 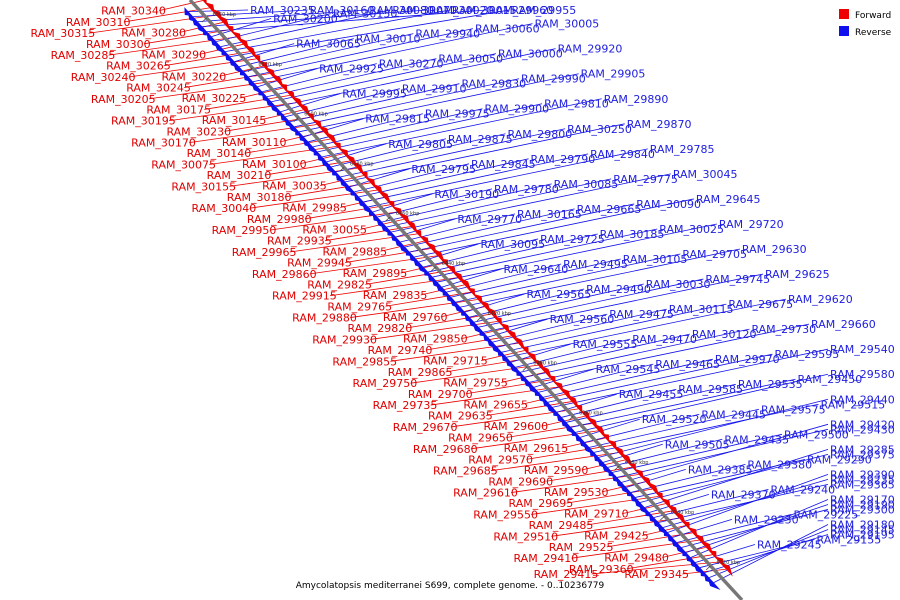 What do you see at coordinates (632, 234) in the screenshot?
I see `gene-label: RAM_30185` at bounding box center [632, 234].